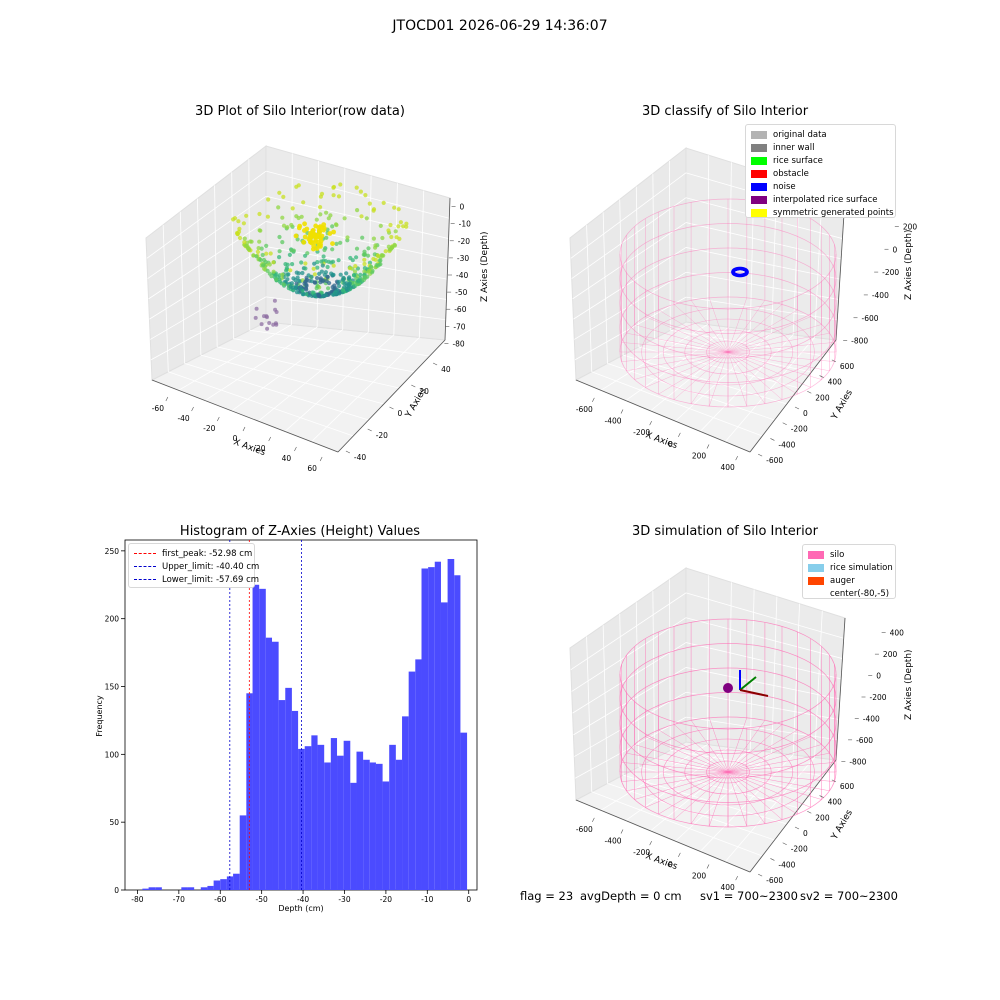  What do you see at coordinates (416, 403) in the screenshot?
I see `raw-y-label: Y Axies` at bounding box center [416, 403].